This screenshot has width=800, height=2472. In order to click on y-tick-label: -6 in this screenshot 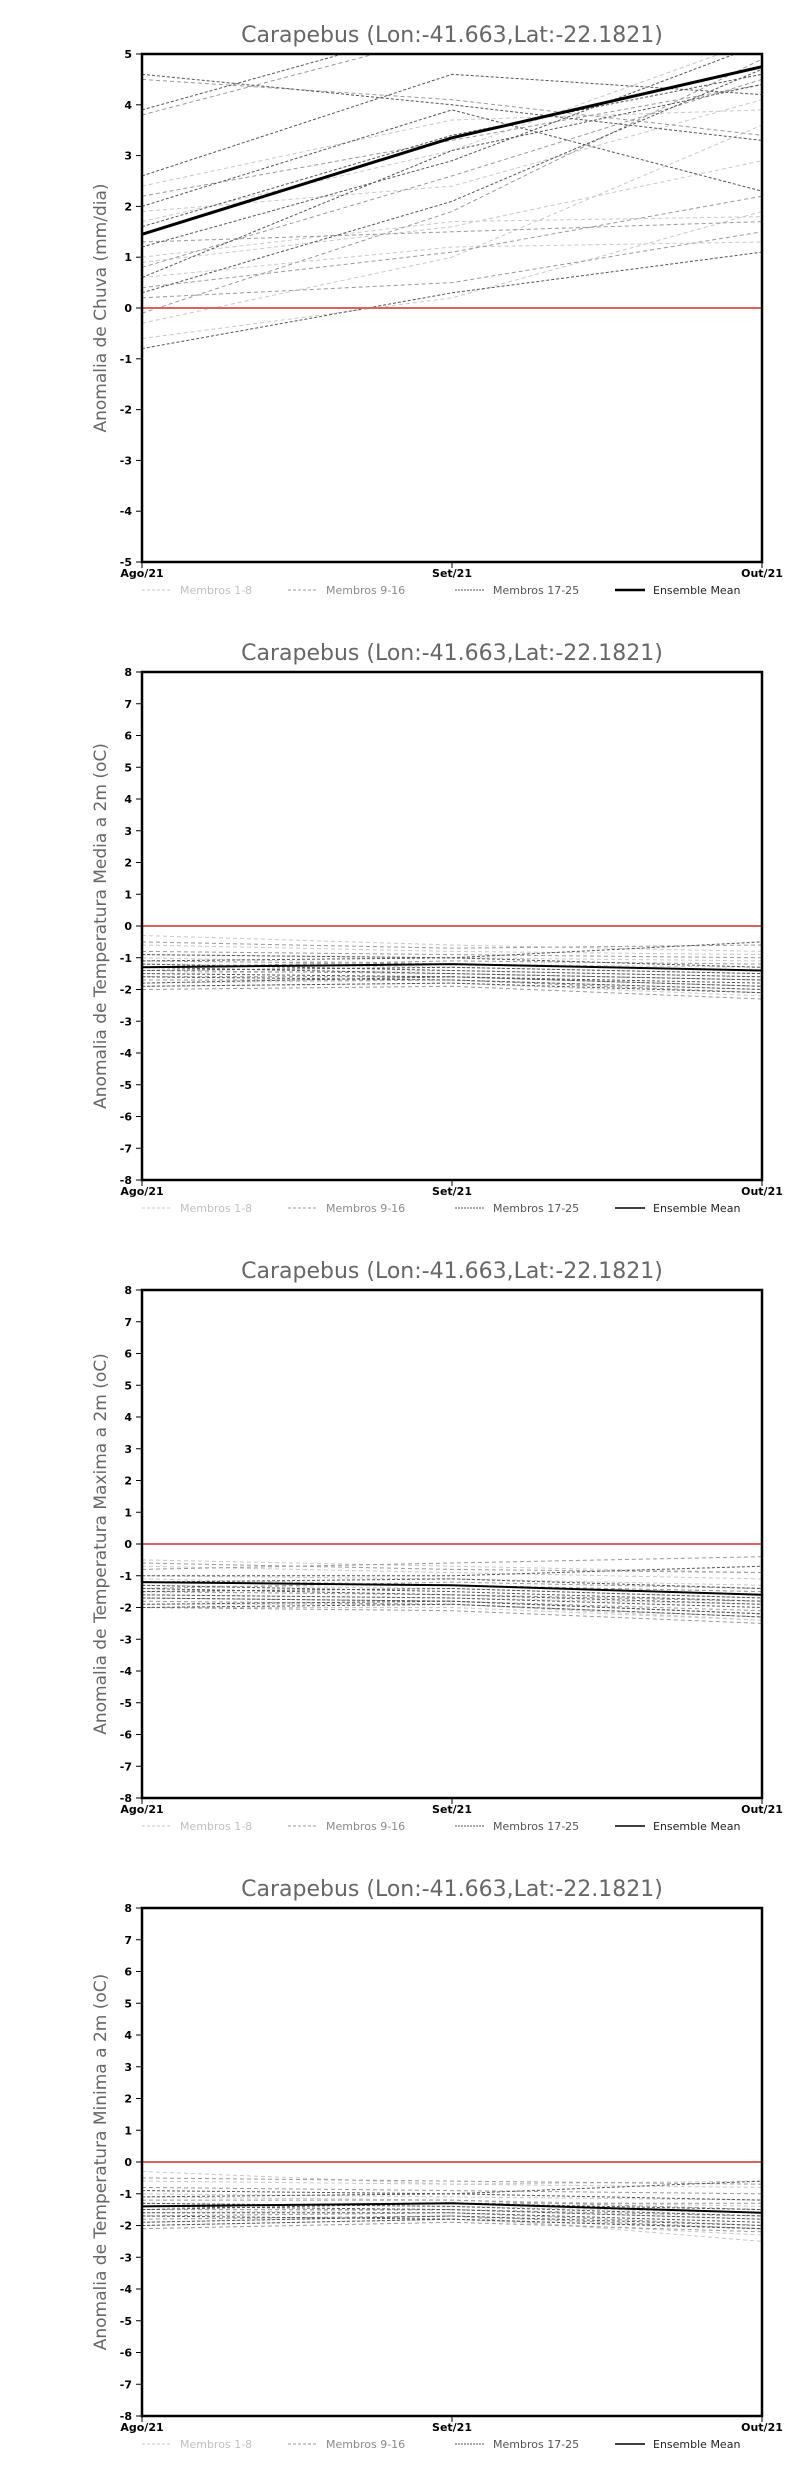, I will do `click(126, 2353)`.